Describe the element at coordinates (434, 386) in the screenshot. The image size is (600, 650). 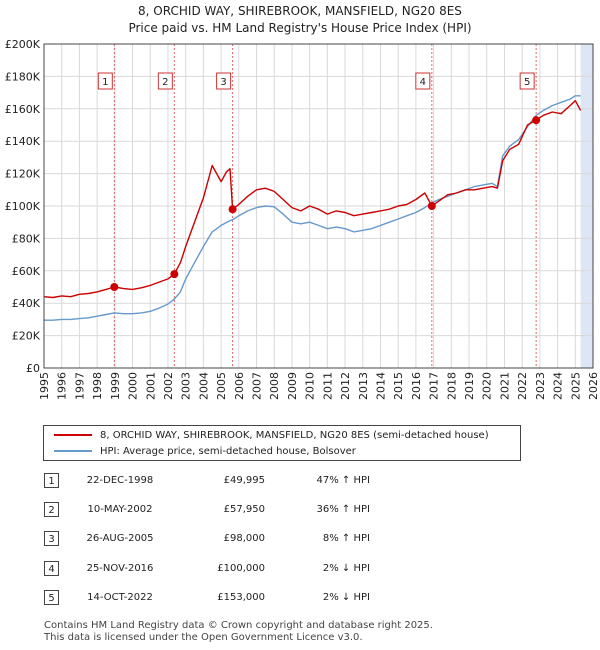
I see `x-tick-label: 2017` at that location.